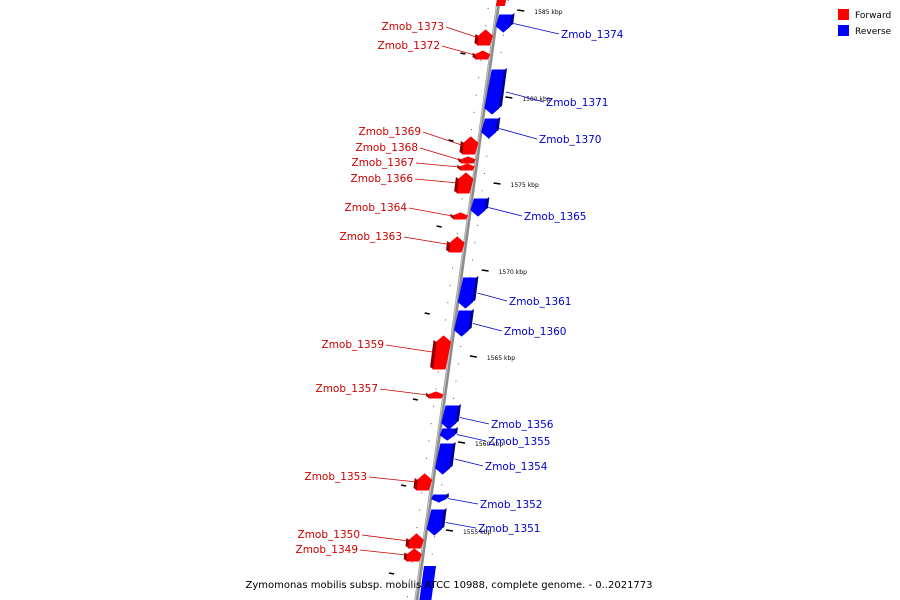 The width and height of the screenshot is (900, 600). What do you see at coordinates (409, 46) in the screenshot?
I see `gene-label-Zmob_1372: Zmob_1372` at bounding box center [409, 46].